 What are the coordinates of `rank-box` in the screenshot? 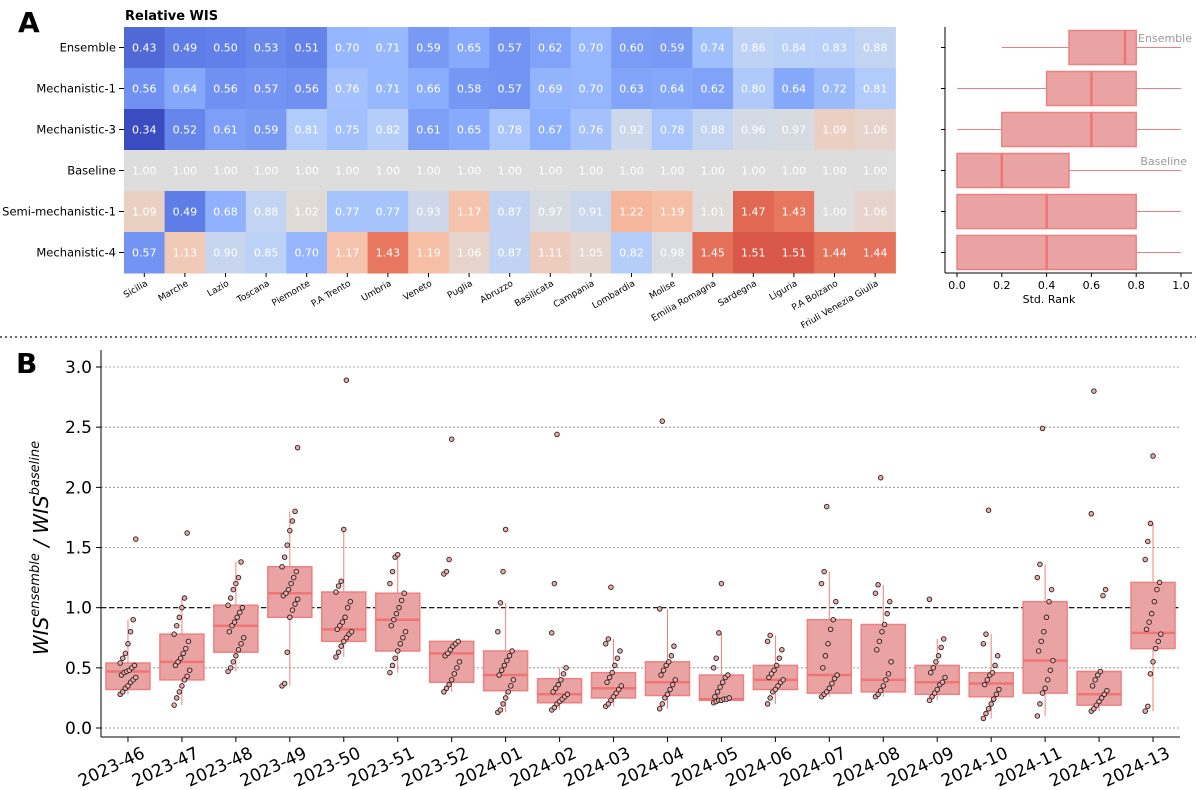 It's located at (1069, 129).